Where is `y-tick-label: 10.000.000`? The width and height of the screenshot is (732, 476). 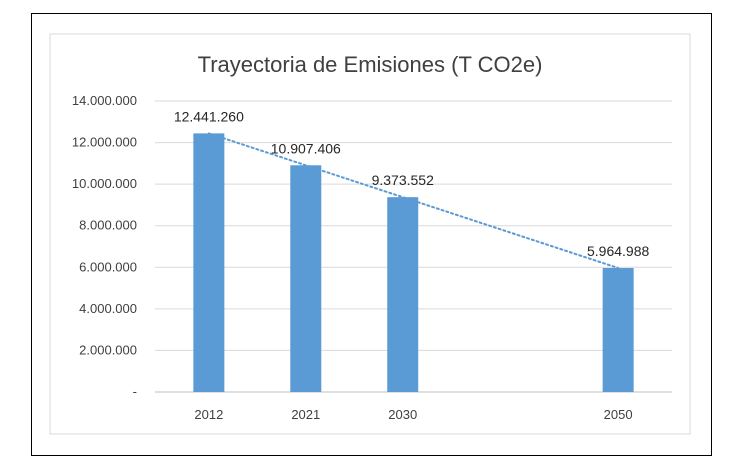
y-tick-label: 10.000.000 is located at coordinates (104, 183).